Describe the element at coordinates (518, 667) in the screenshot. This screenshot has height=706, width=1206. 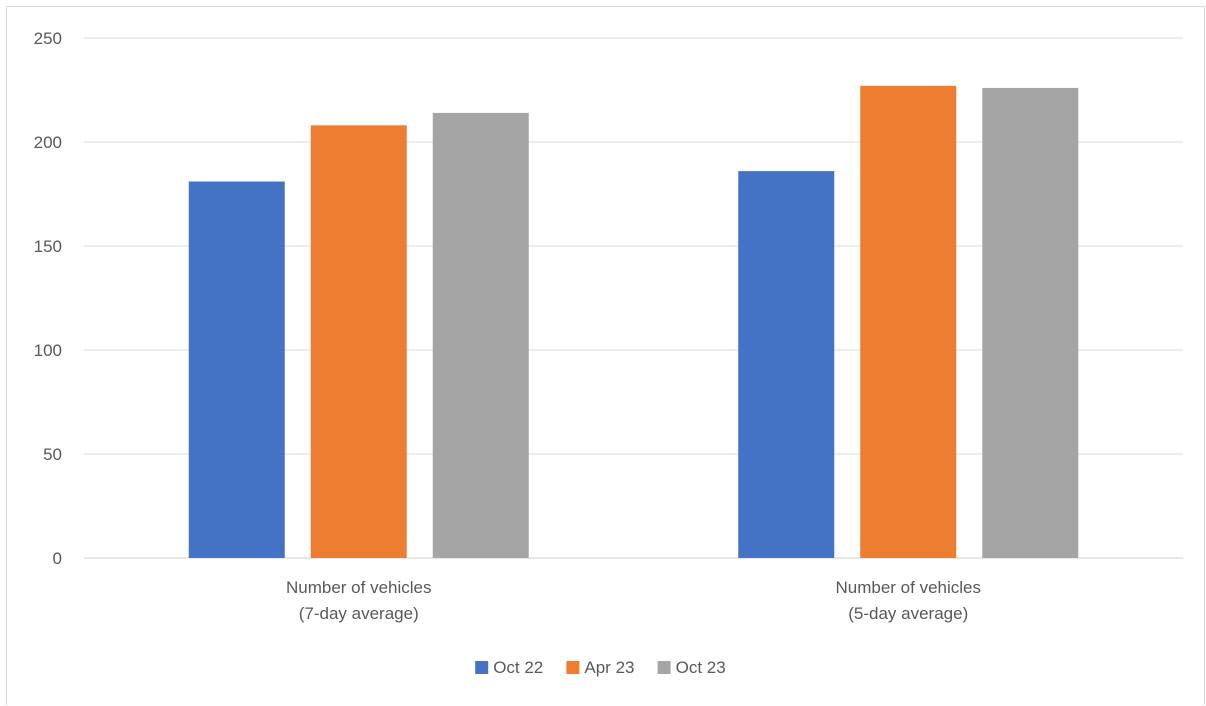
I see `legend-label-oct-22: Oct 22` at that location.